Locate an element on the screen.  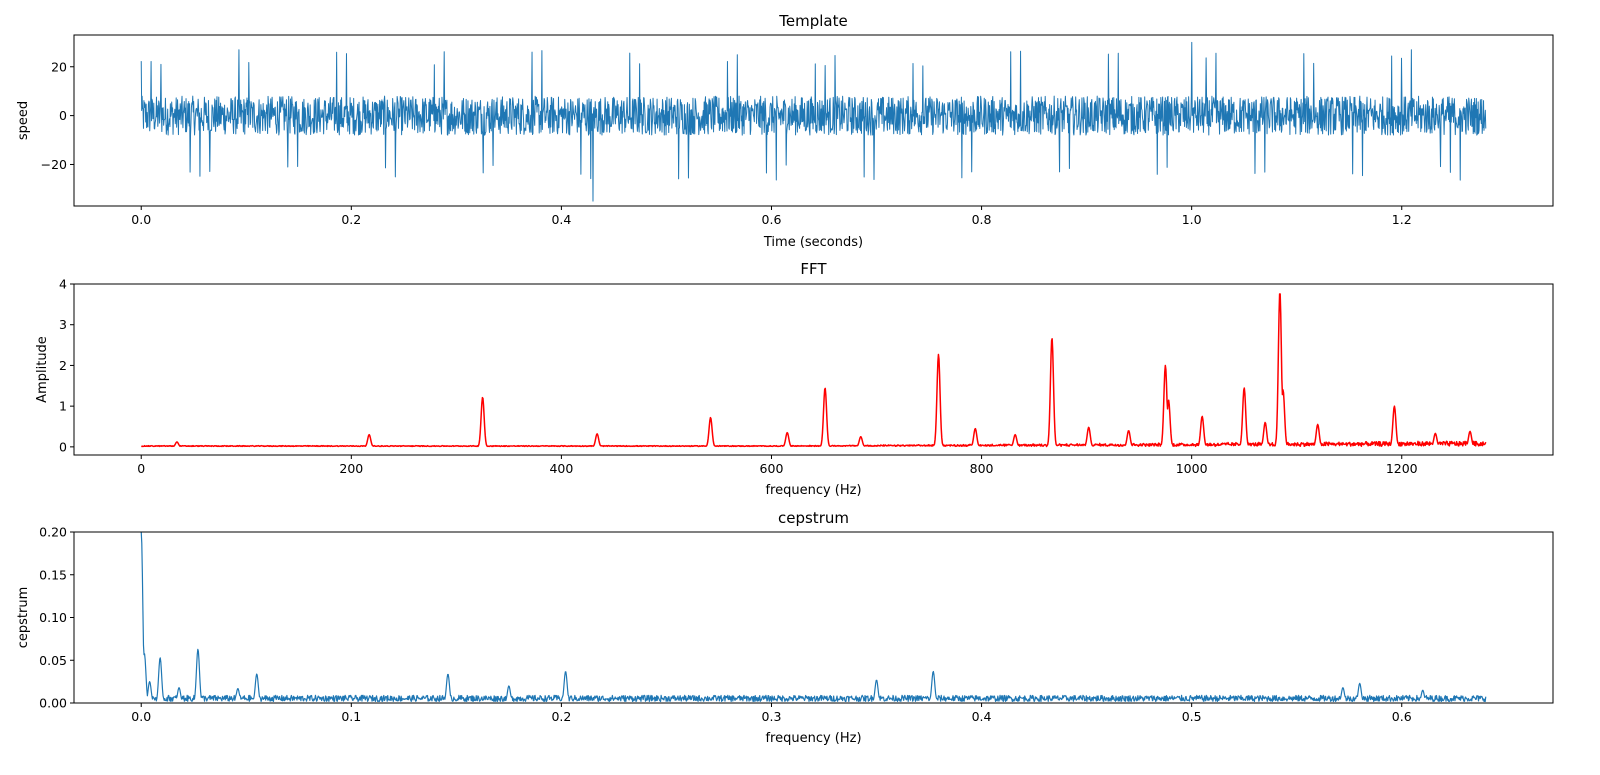
fft-title: FFT is located at coordinates (813, 269).